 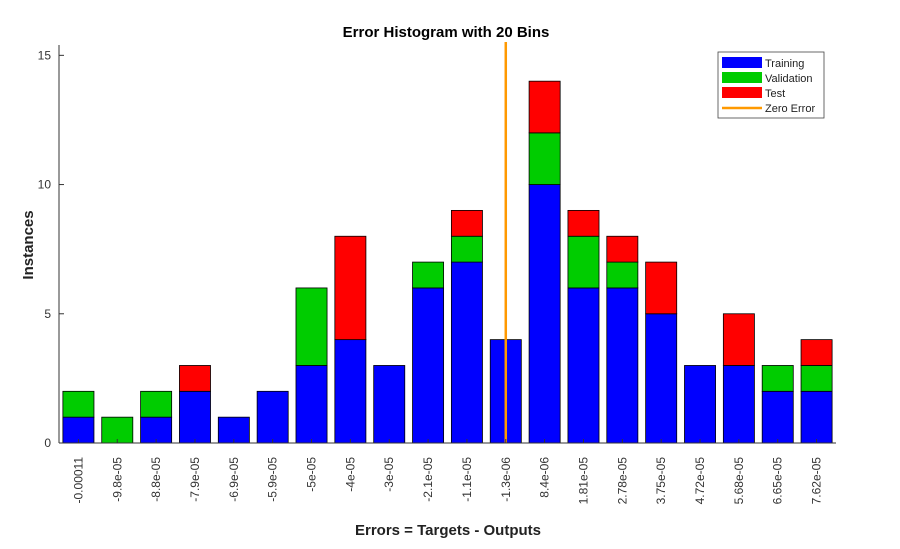 What do you see at coordinates (817, 481) in the screenshot?
I see `x-tick-label-19: 7.62e-05` at bounding box center [817, 481].